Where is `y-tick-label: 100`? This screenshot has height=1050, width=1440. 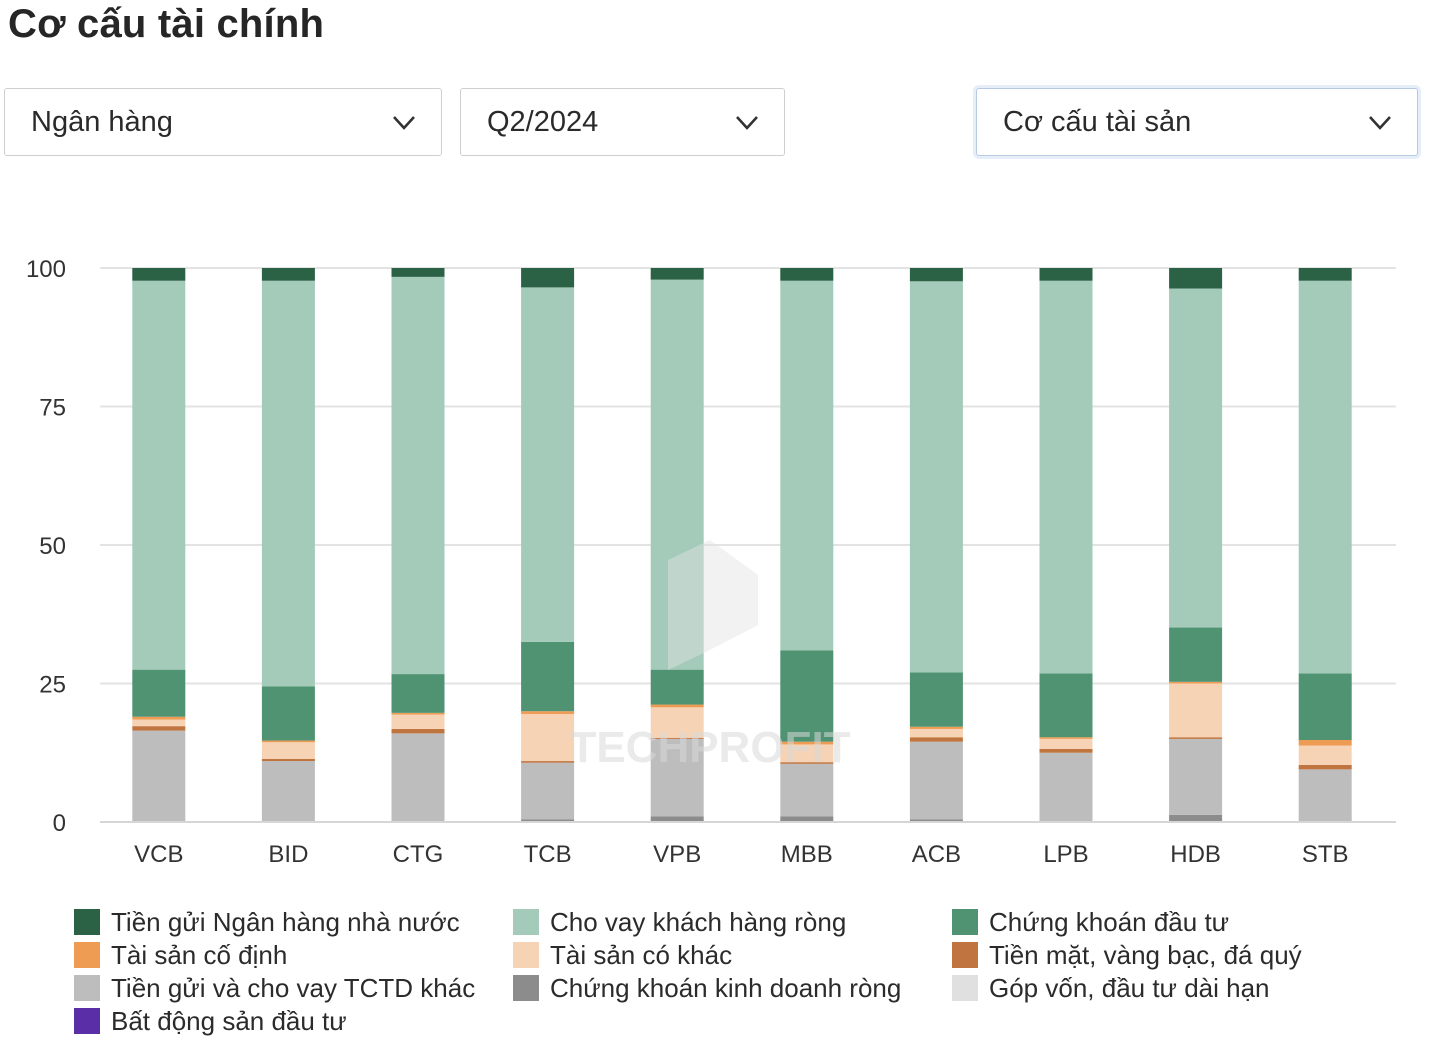 y-tick-label: 100 is located at coordinates (46, 269).